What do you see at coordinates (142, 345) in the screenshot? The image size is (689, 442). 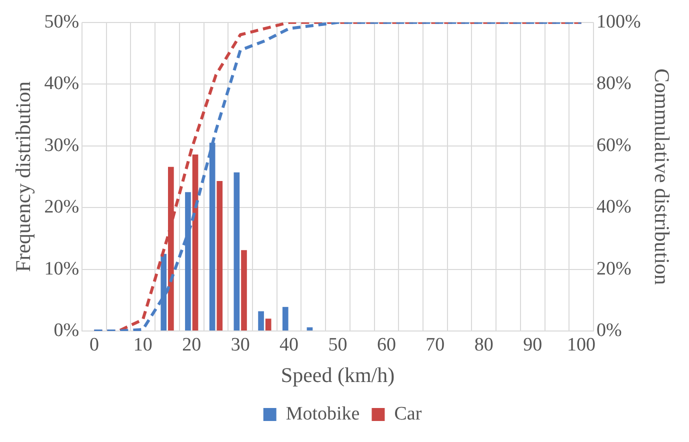 I see `x-tick-label: 10` at bounding box center [142, 345].